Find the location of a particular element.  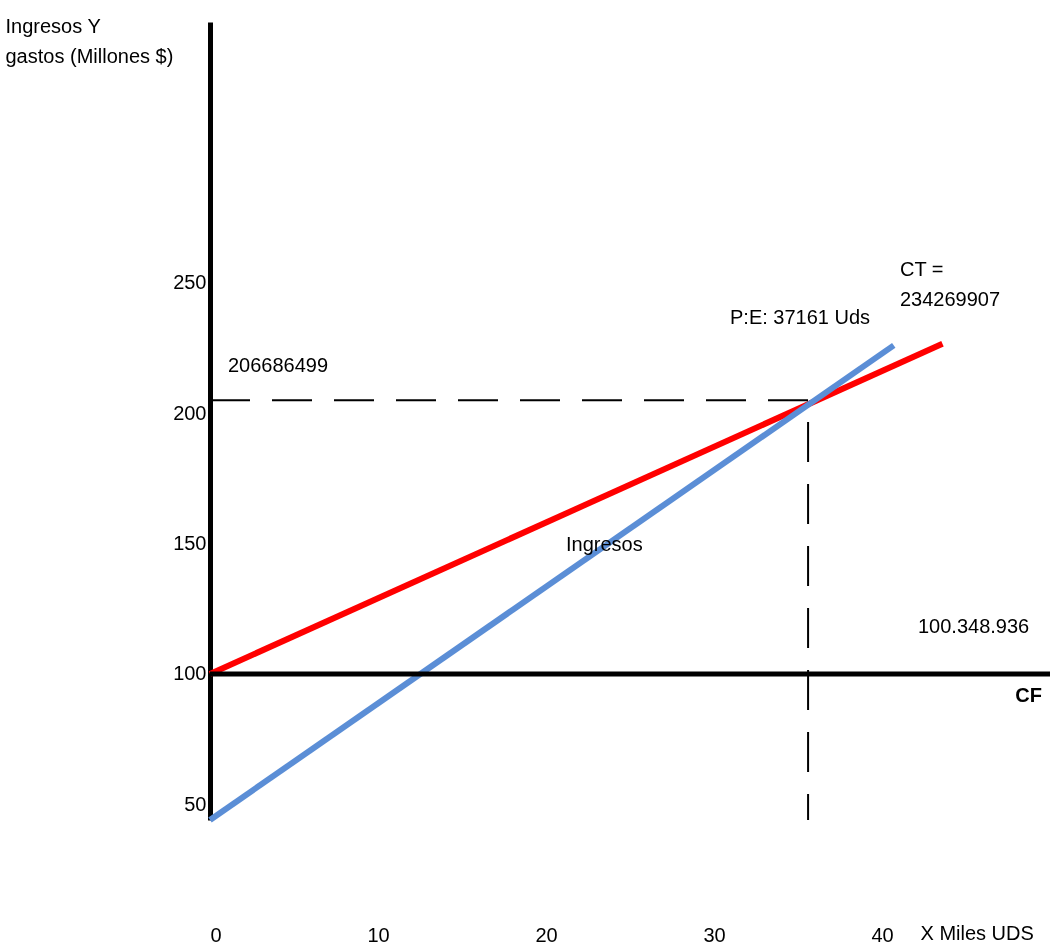

annotation: 100.348.936 is located at coordinates (974, 626).